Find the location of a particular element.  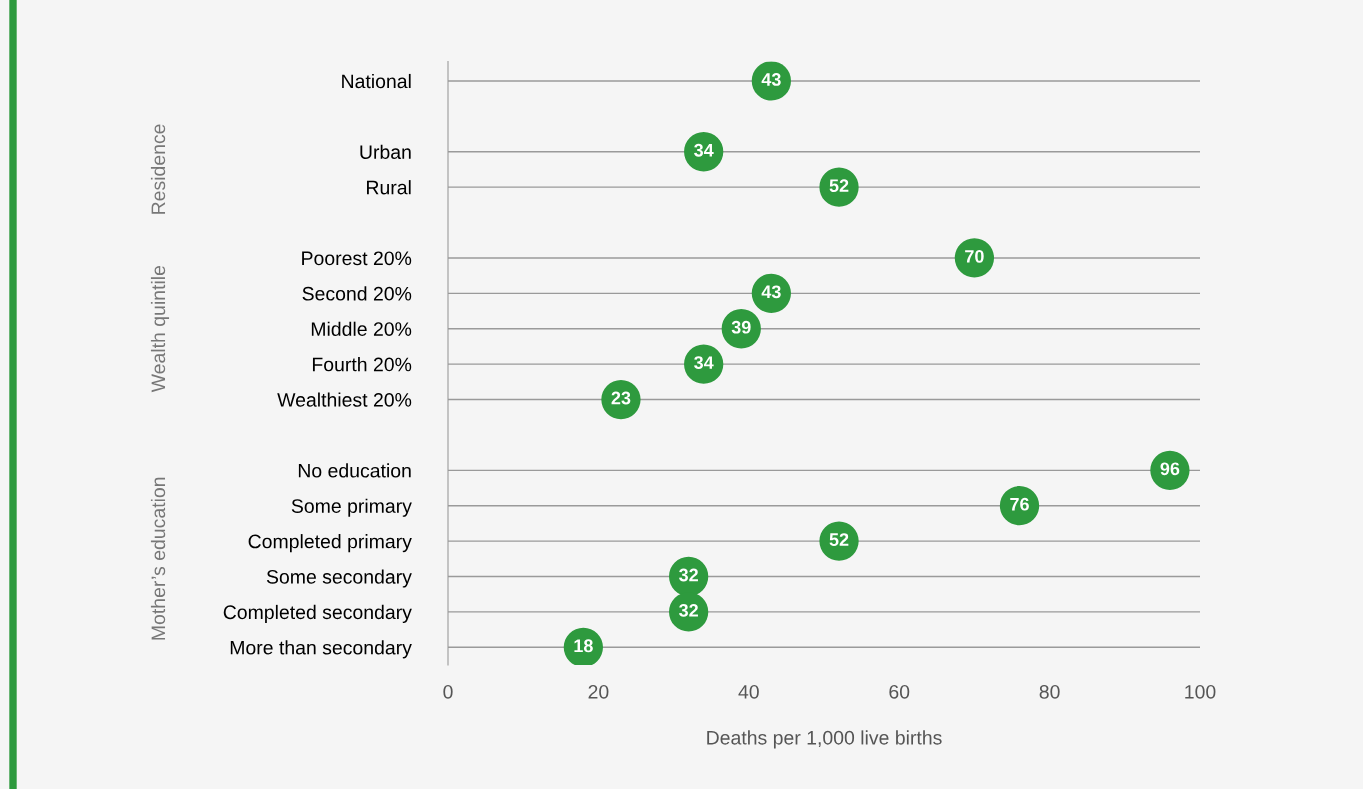

x-tick-label: 100 is located at coordinates (1200, 691).